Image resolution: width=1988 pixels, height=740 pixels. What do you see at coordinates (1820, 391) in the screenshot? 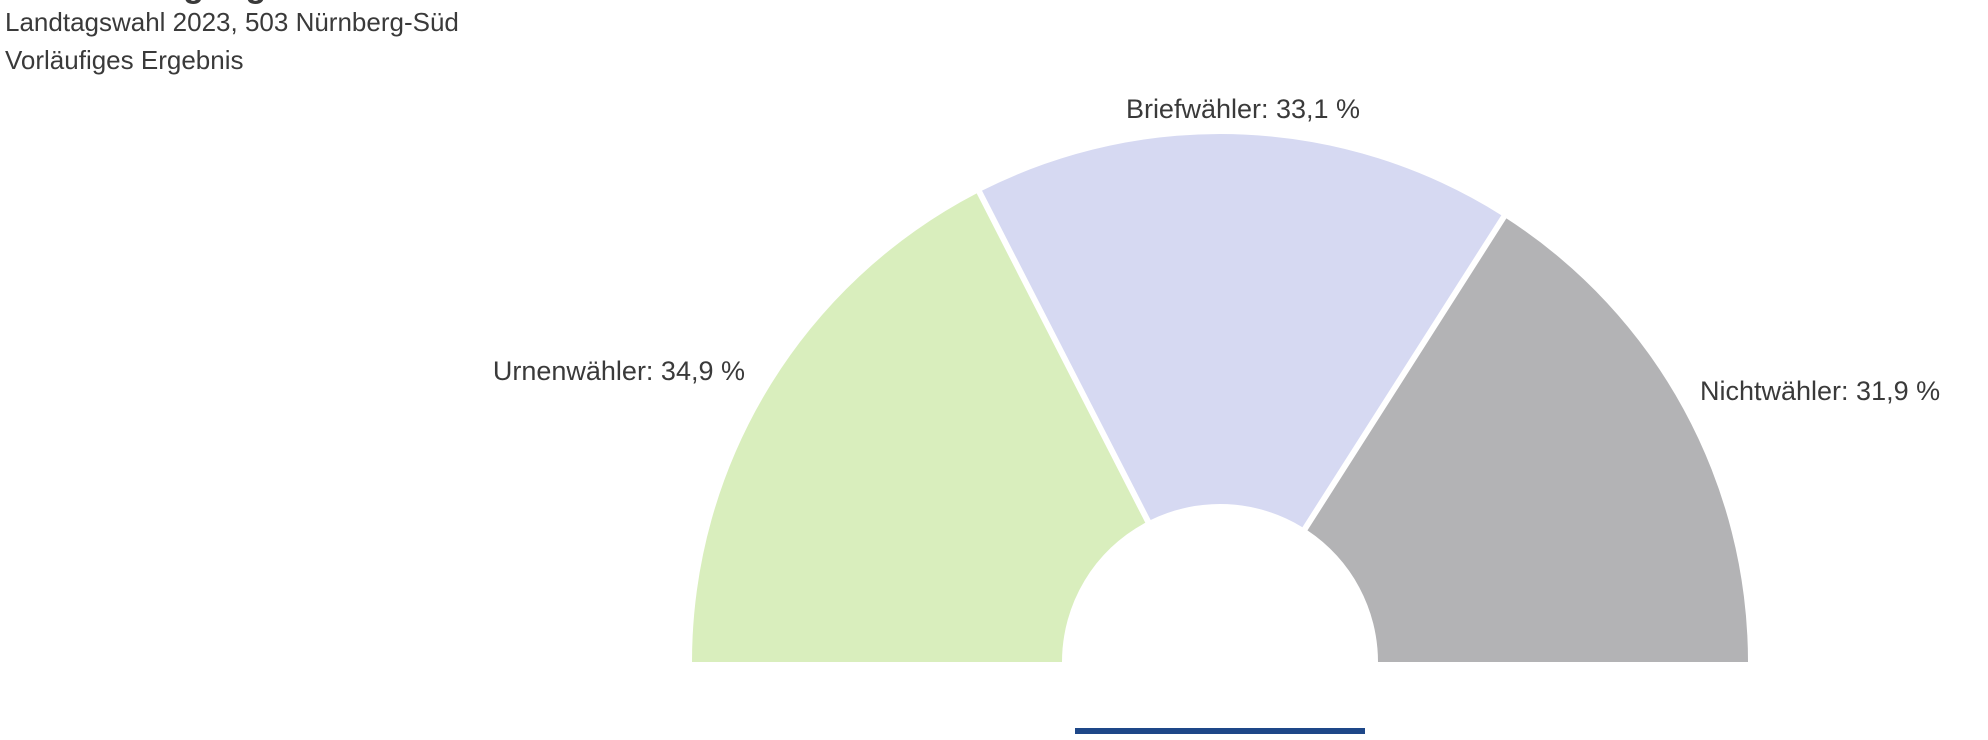
I see `slice-label-nichtwaehler: Nichtwähler: 31,9 %` at bounding box center [1820, 391].